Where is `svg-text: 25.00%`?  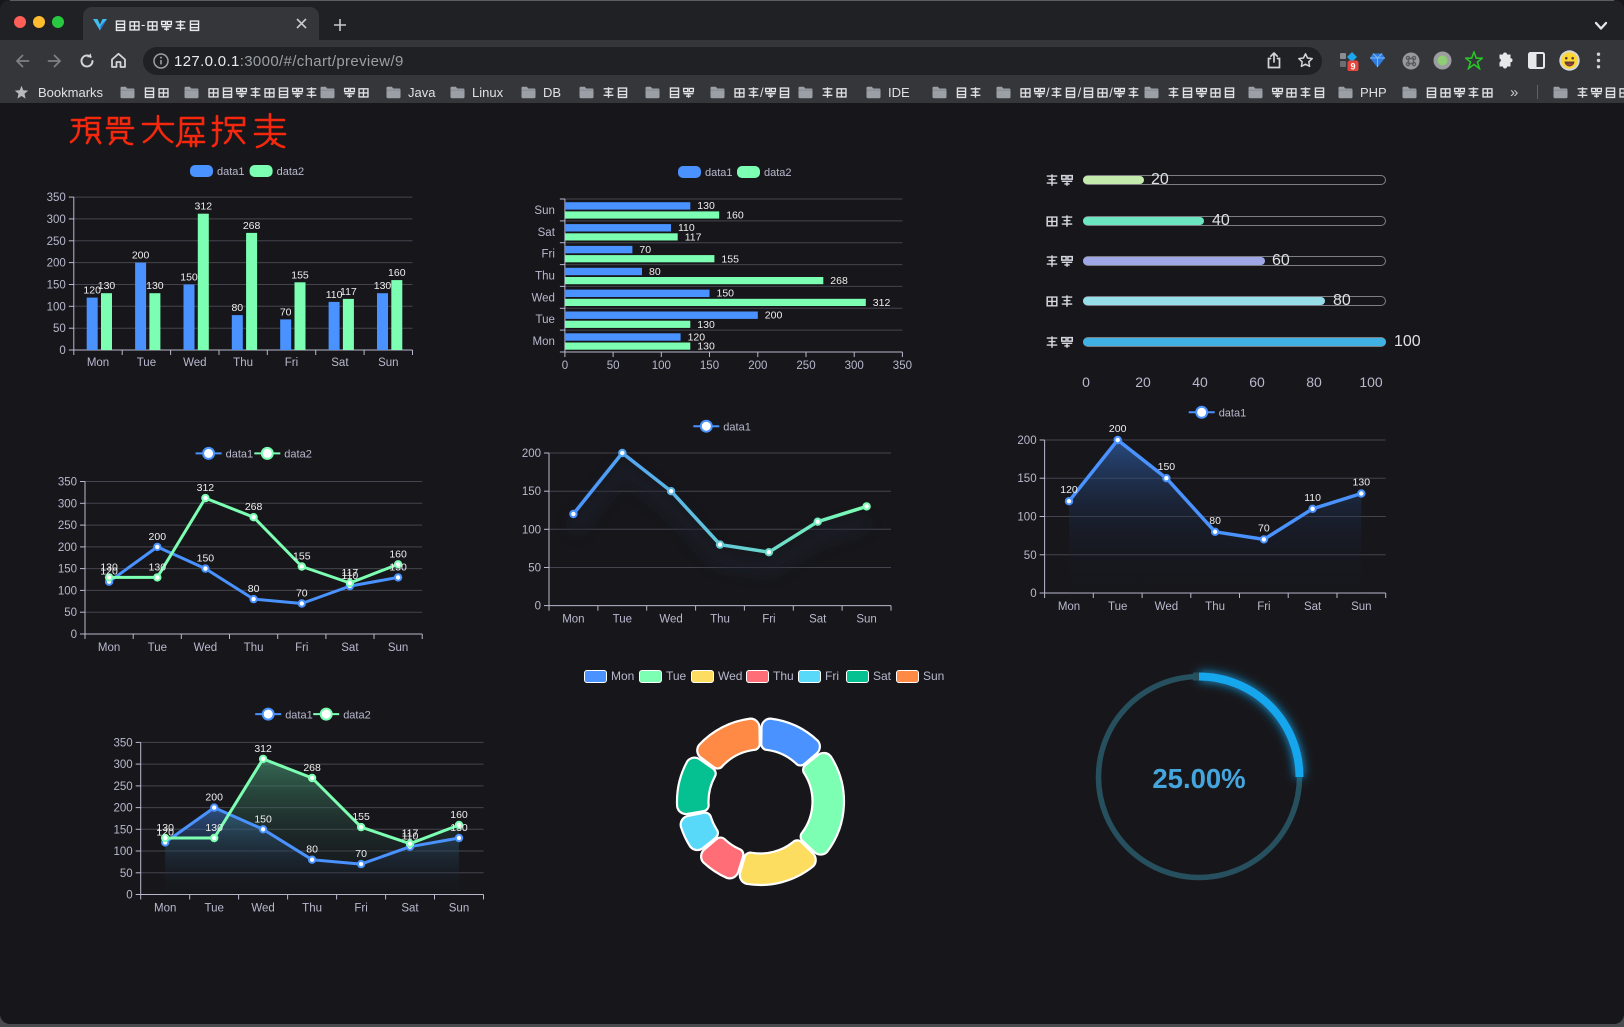
svg-text: 25.00% is located at coordinates (1198, 778).